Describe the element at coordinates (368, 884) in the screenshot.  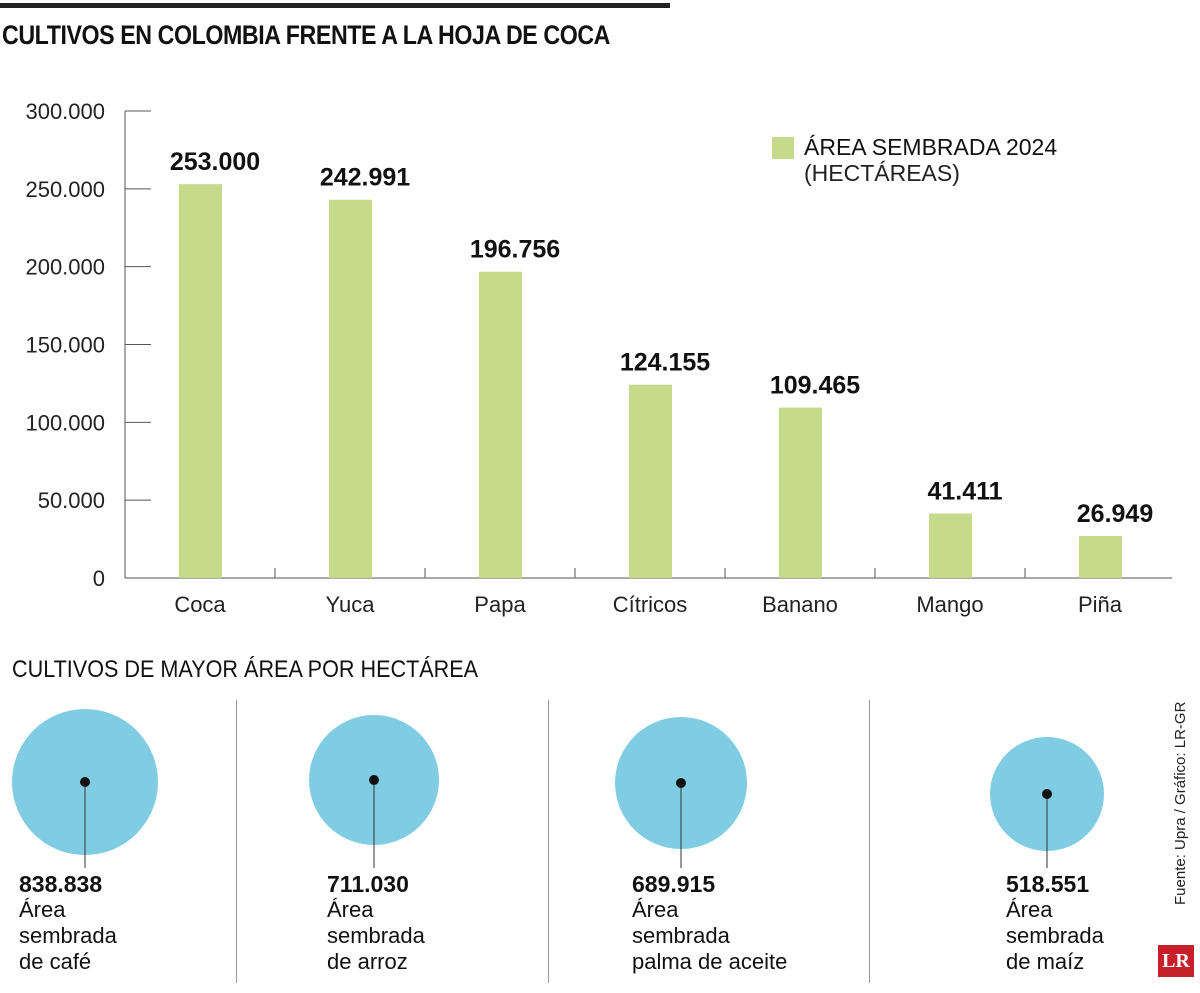
I see `stat-value: 711.030` at that location.